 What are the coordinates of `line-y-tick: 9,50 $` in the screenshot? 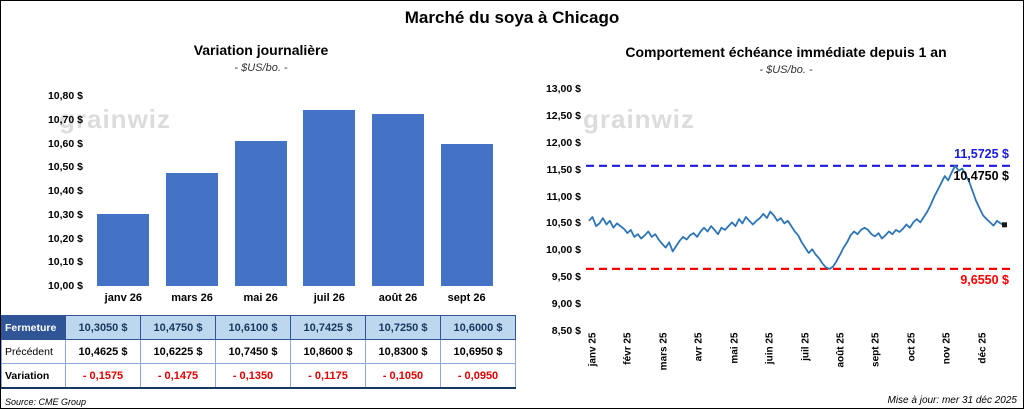 It's located at (566, 277).